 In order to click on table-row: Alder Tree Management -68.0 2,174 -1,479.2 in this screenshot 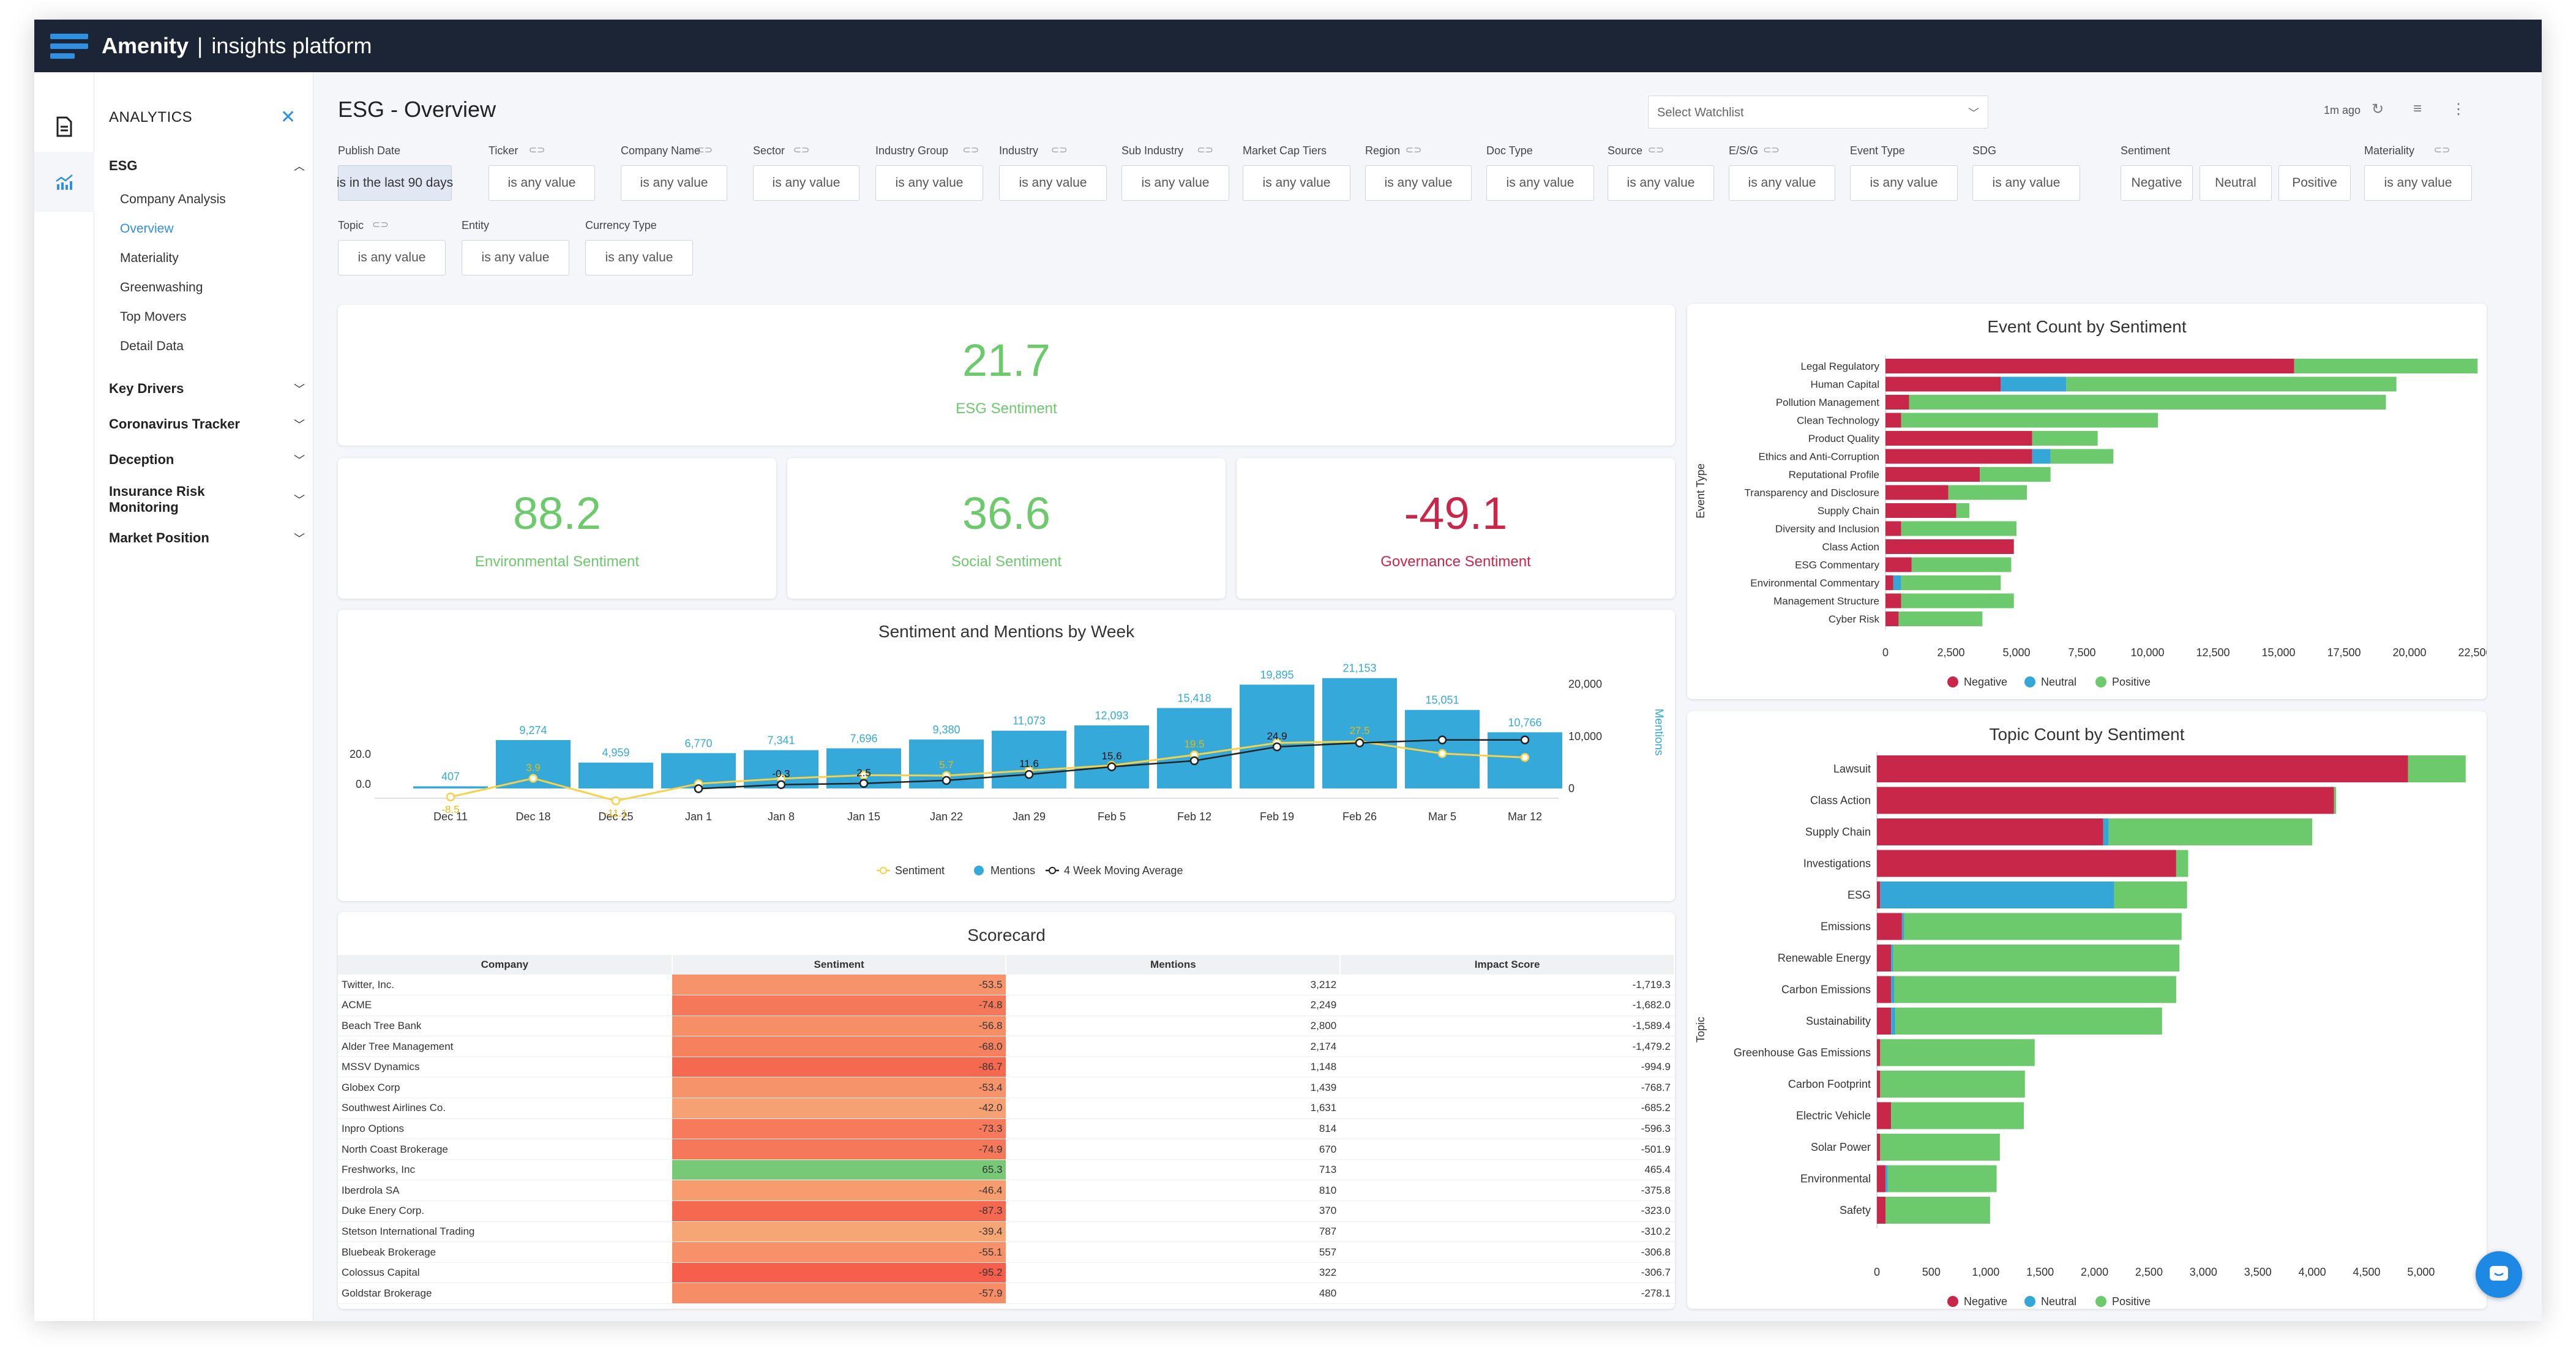, I will do `click(1006, 1046)`.